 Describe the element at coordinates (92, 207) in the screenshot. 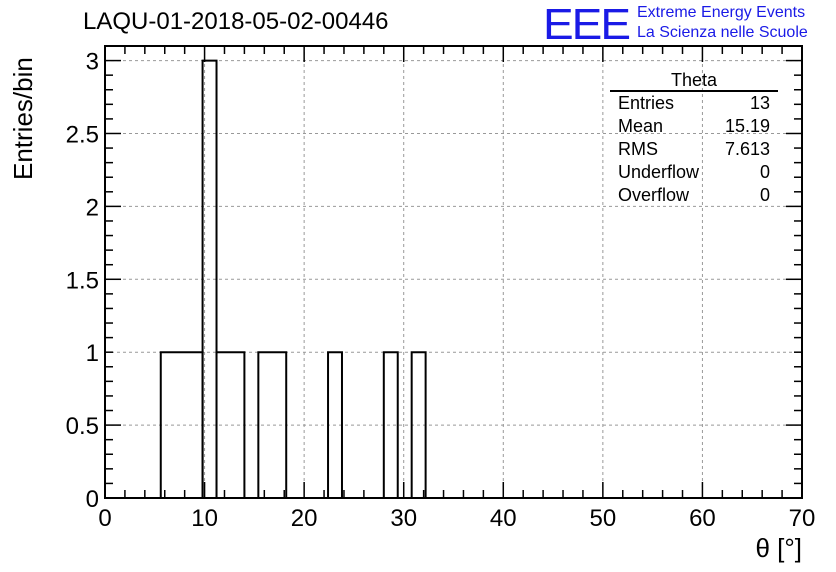

I see `y-tick-label: 2` at that location.